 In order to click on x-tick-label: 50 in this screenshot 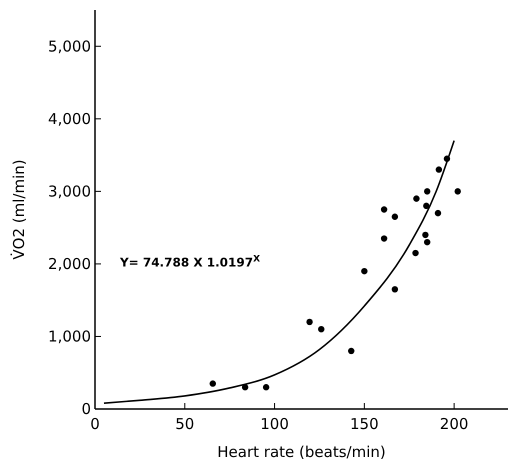, I will do `click(184, 424)`.